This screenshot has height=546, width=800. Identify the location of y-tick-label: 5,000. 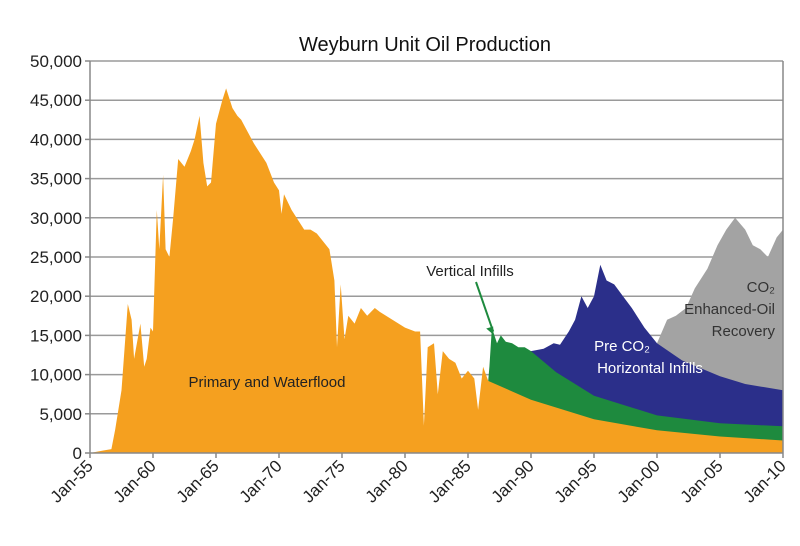
(60, 414).